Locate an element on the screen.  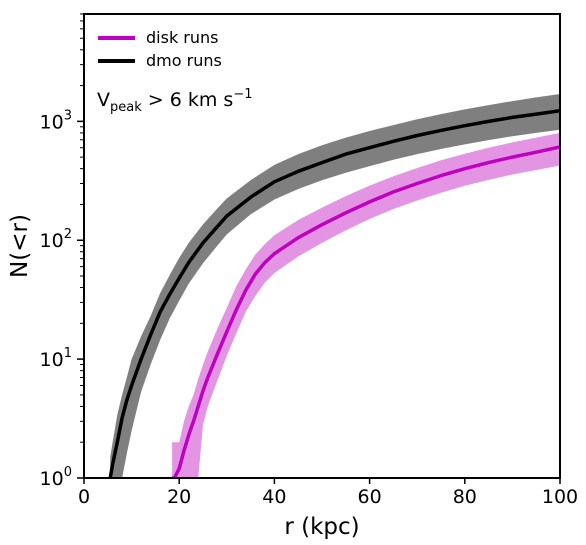
x-axis-label: r (kpc) is located at coordinates (321, 527).